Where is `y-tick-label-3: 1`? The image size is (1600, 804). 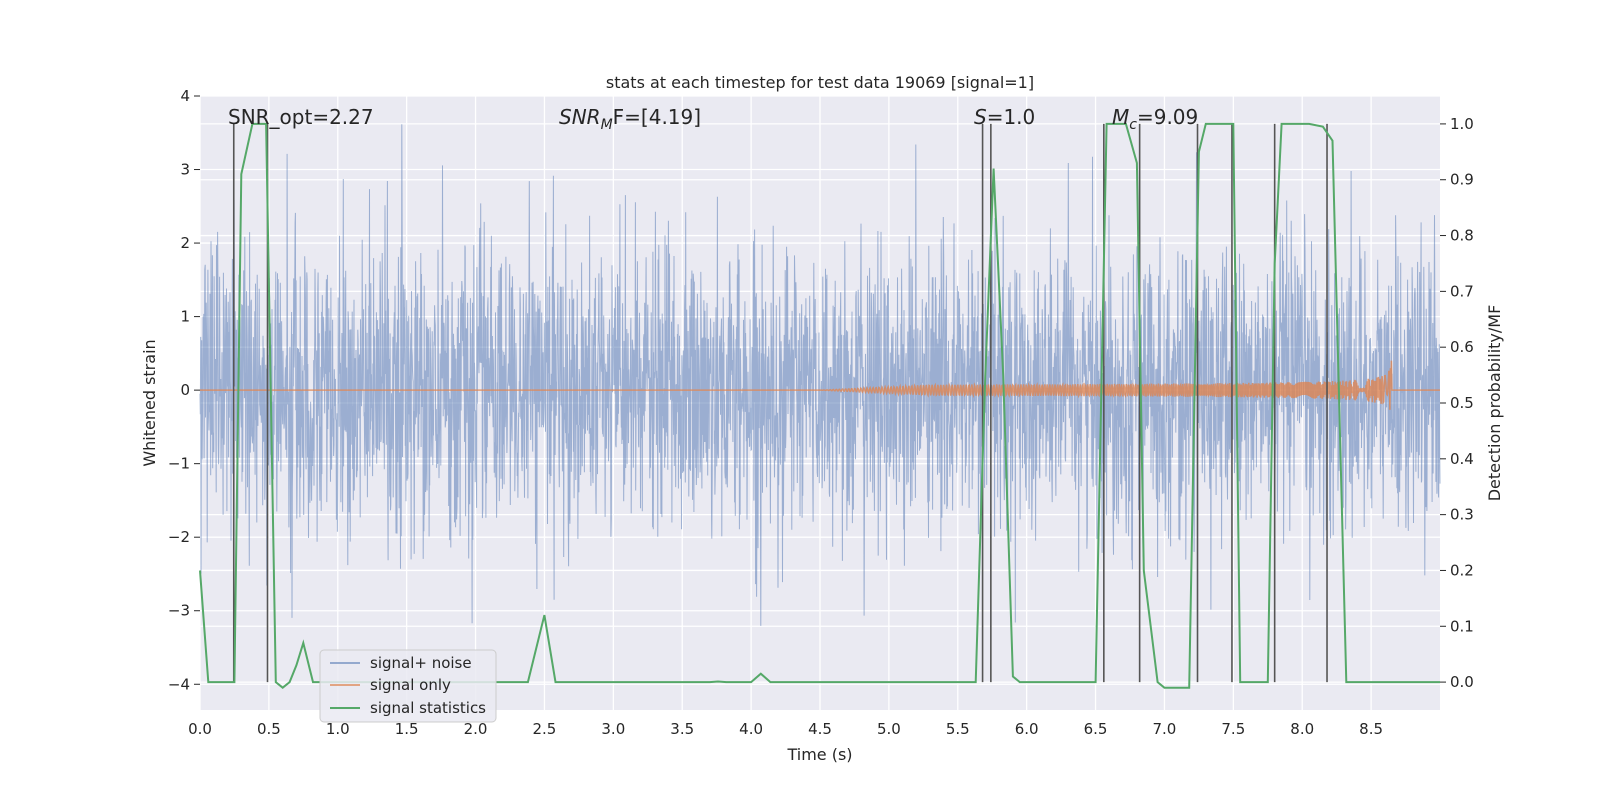 y-tick-label-3: 1 is located at coordinates (185, 317).